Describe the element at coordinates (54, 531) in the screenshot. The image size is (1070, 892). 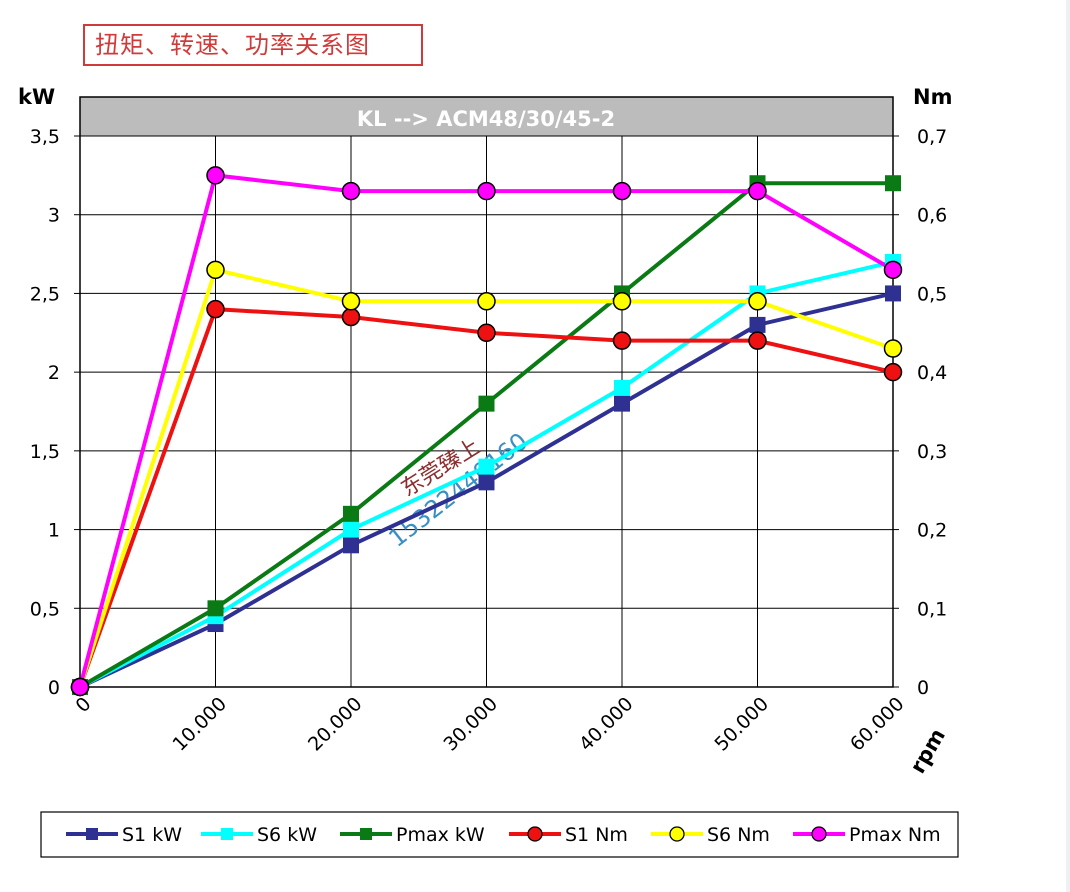
I see `y-left-tick-label: 1` at that location.